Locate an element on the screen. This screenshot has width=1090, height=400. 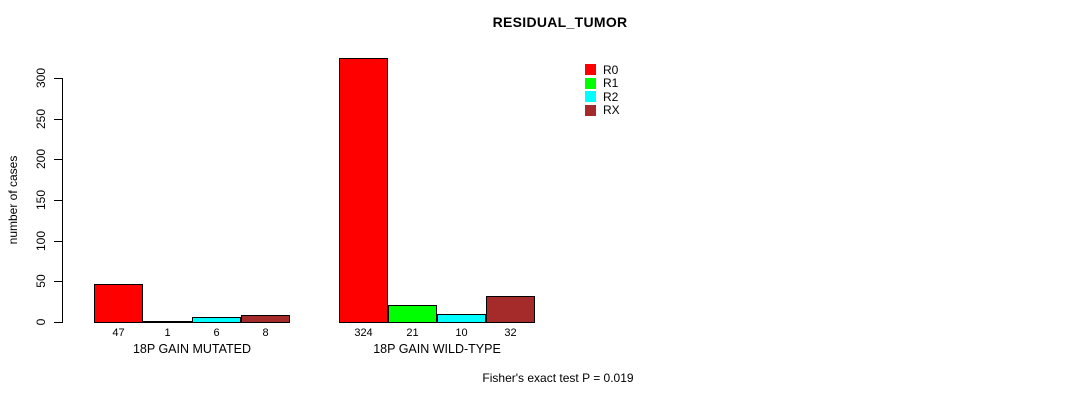
bar-value-label: 324 is located at coordinates (363, 333).